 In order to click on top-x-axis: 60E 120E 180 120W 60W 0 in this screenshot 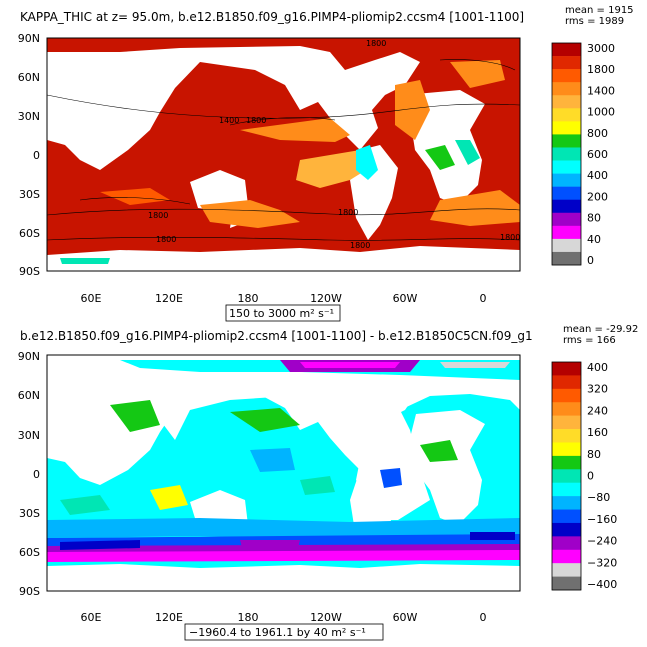, I will do `click(284, 298)`.